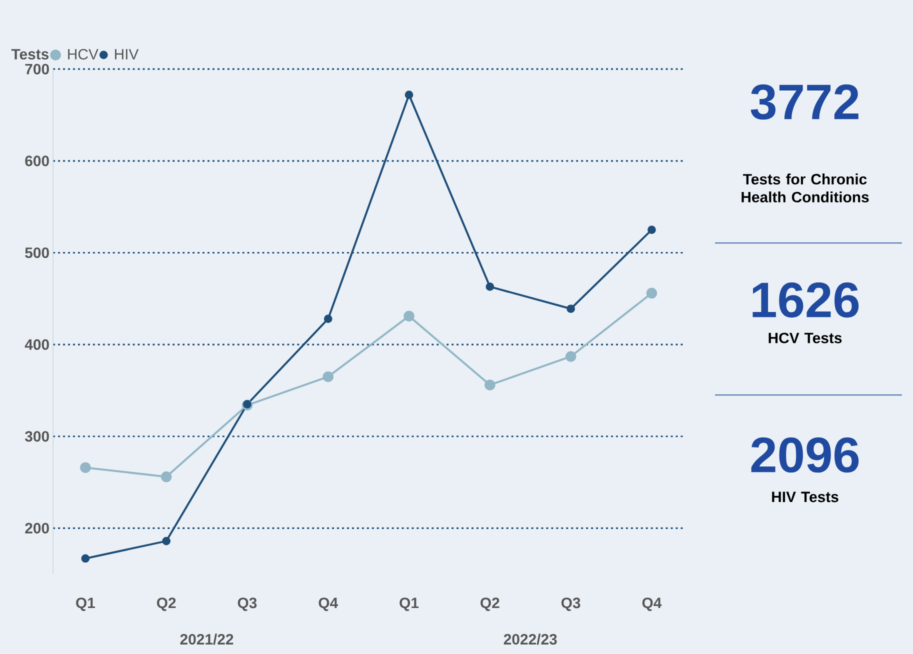 This screenshot has width=913, height=654. What do you see at coordinates (804, 102) in the screenshot?
I see `text: 3772` at bounding box center [804, 102].